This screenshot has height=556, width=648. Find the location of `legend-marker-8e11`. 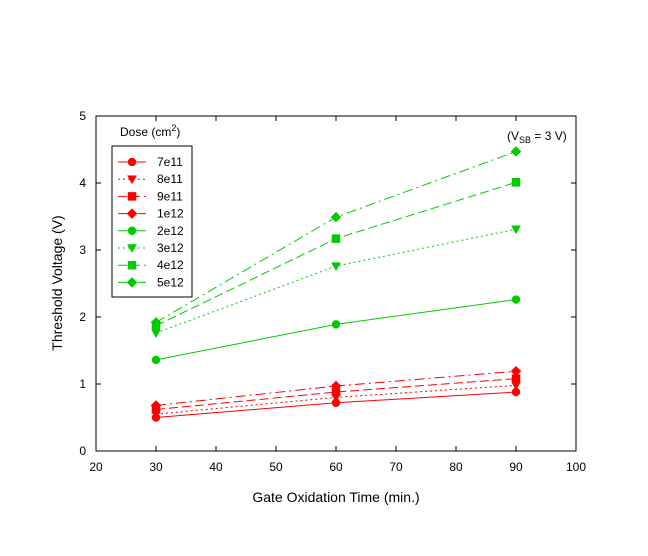

legend-marker-8e11 is located at coordinates (132, 180).